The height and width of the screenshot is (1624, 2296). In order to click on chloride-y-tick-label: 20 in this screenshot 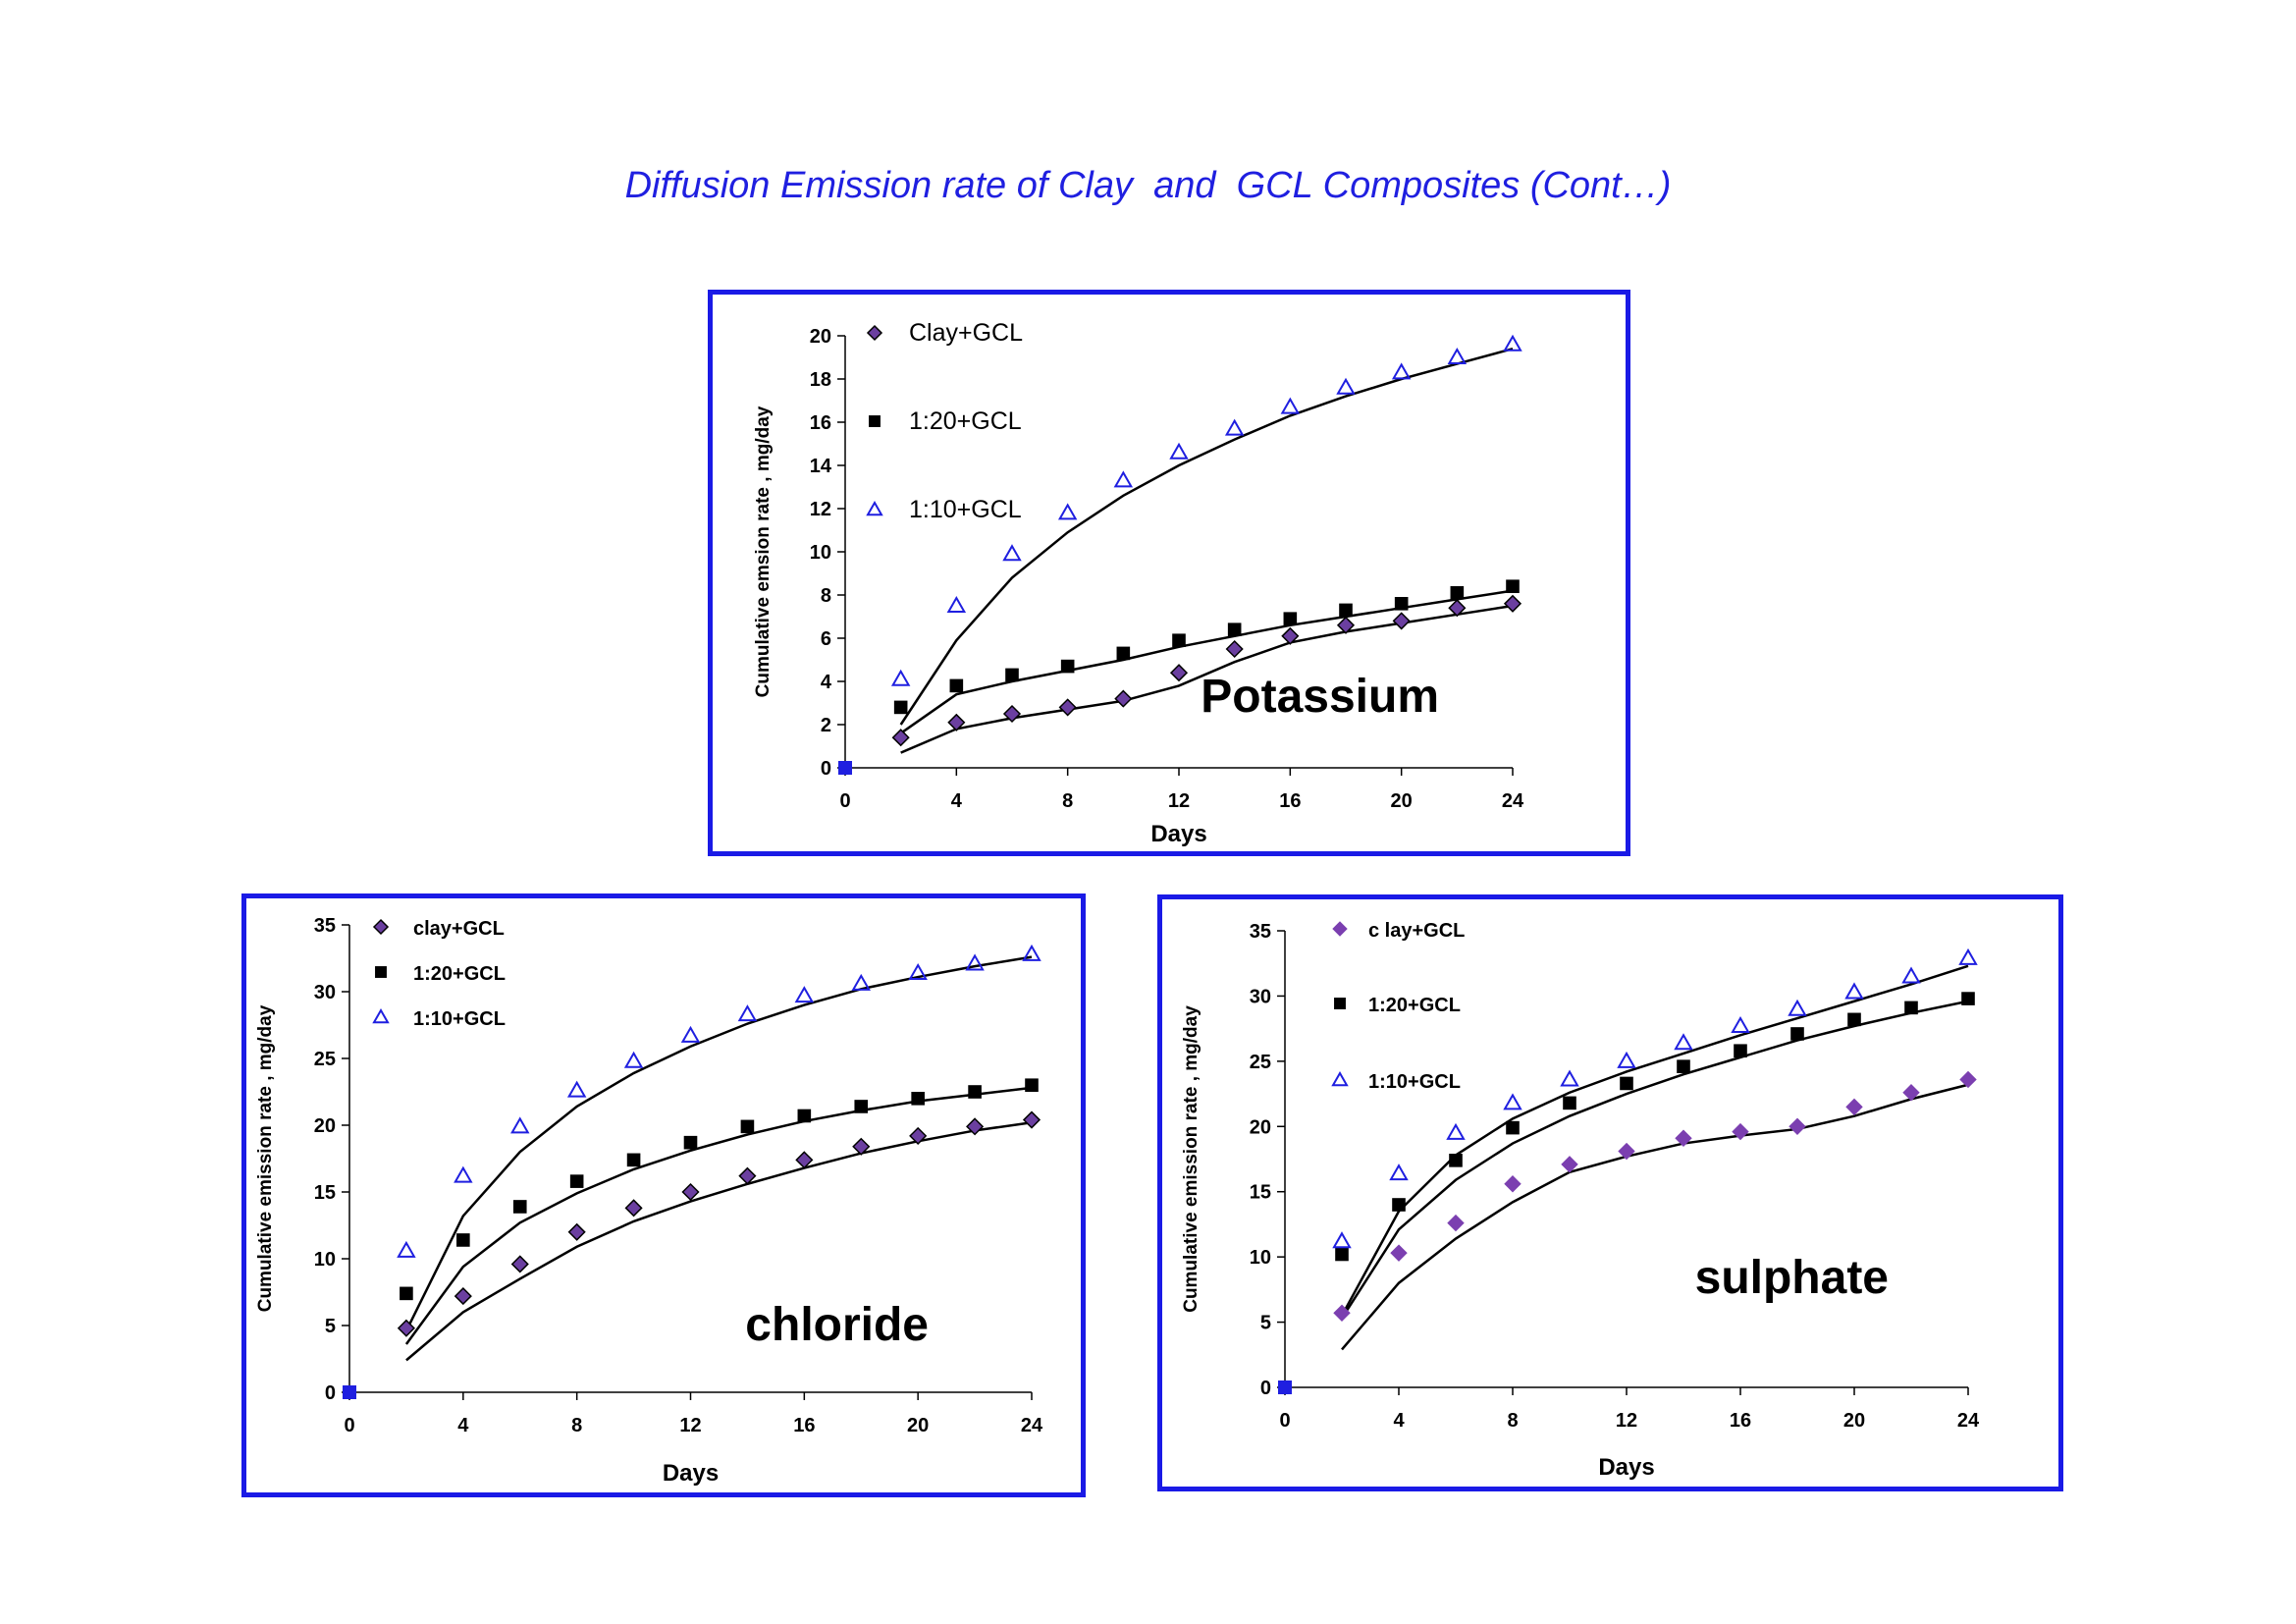, I will do `click(325, 1126)`.